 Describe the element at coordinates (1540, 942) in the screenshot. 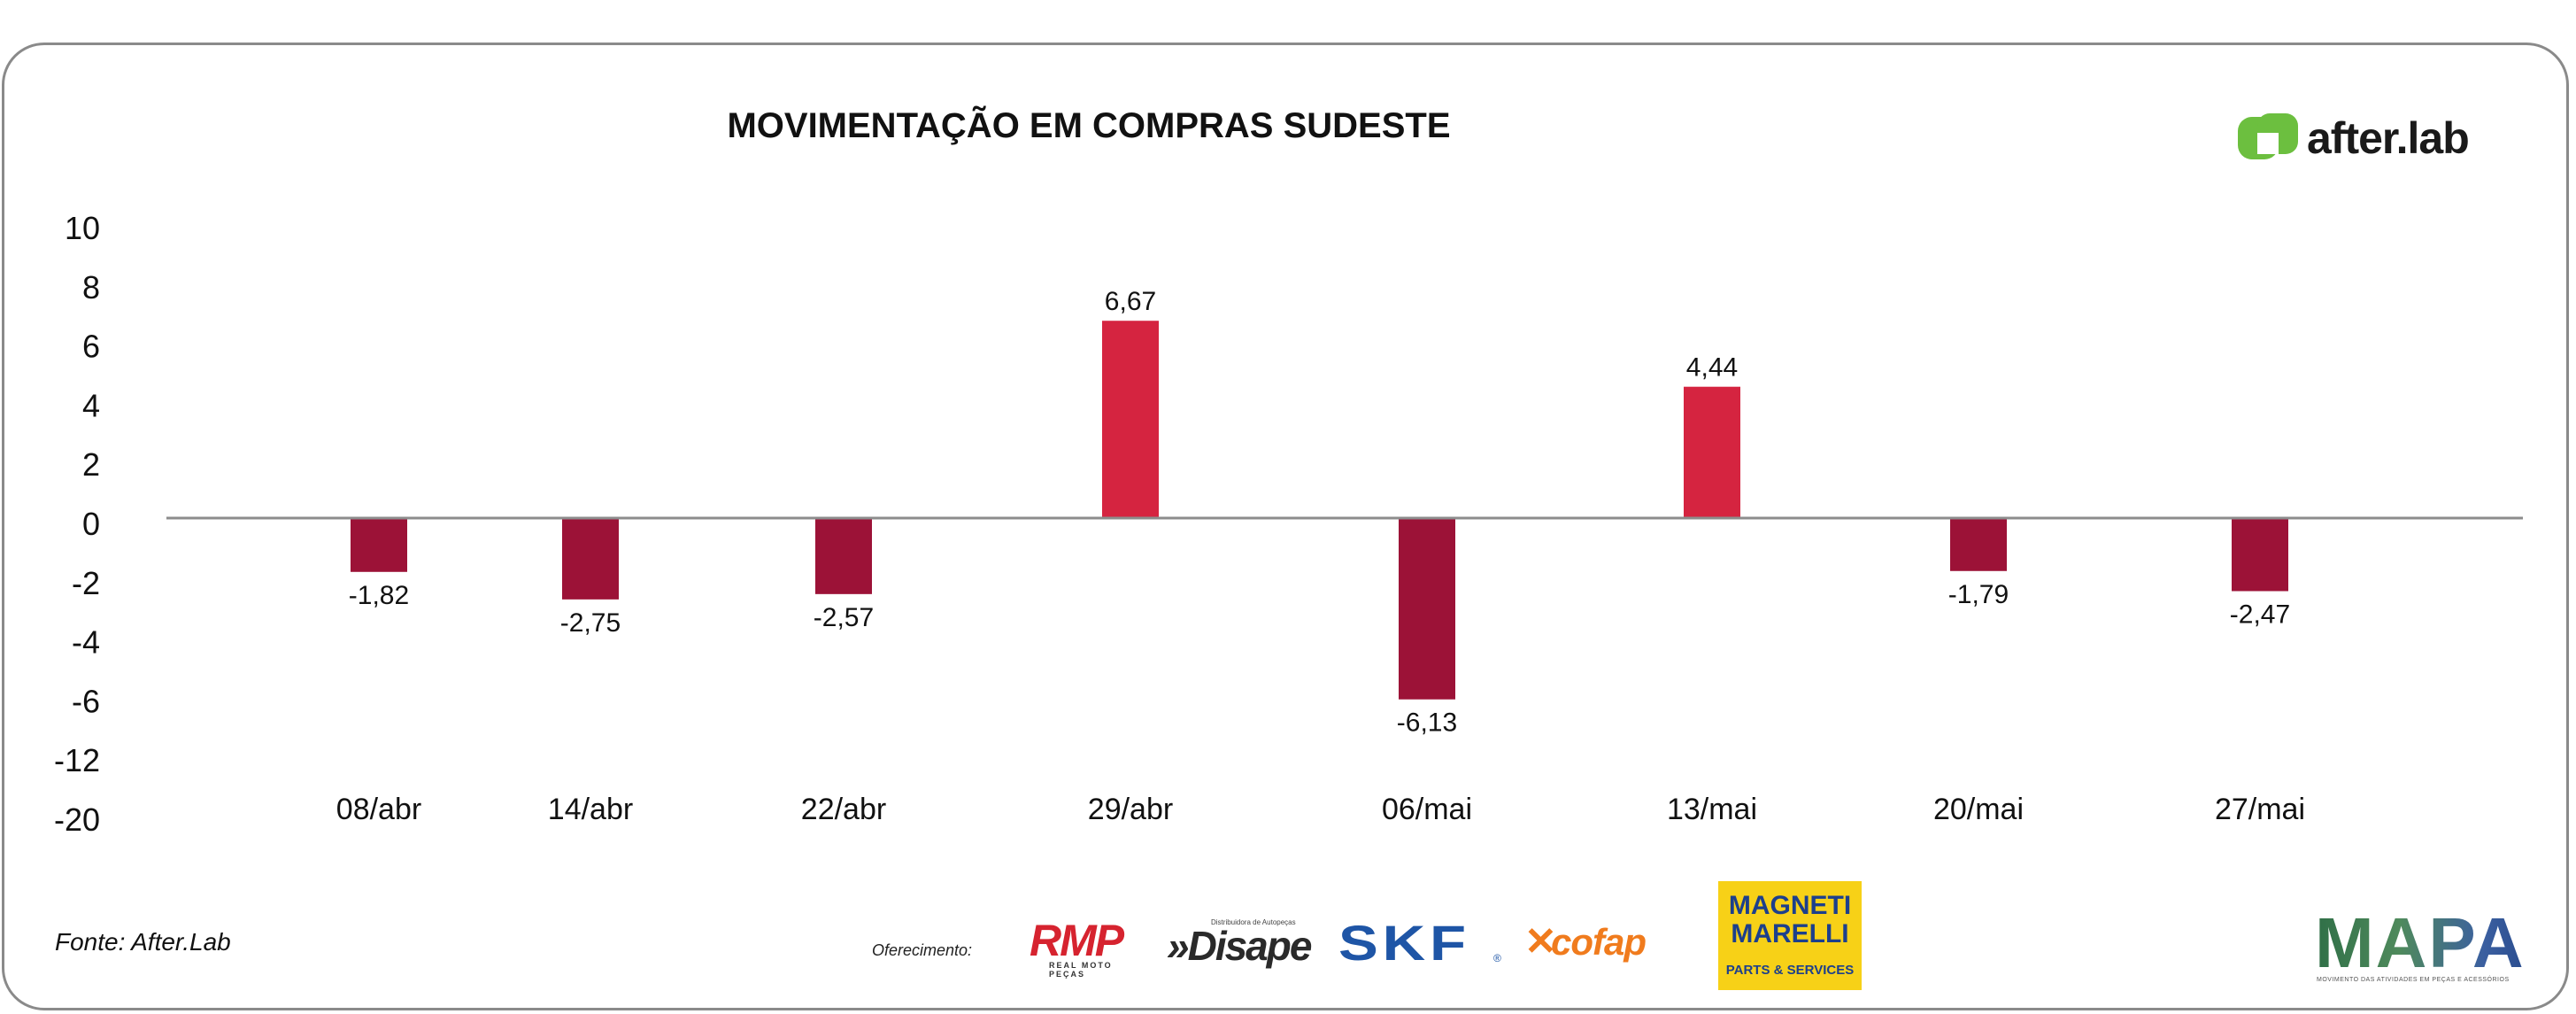

I see `cofap-x-icon: ✕` at that location.